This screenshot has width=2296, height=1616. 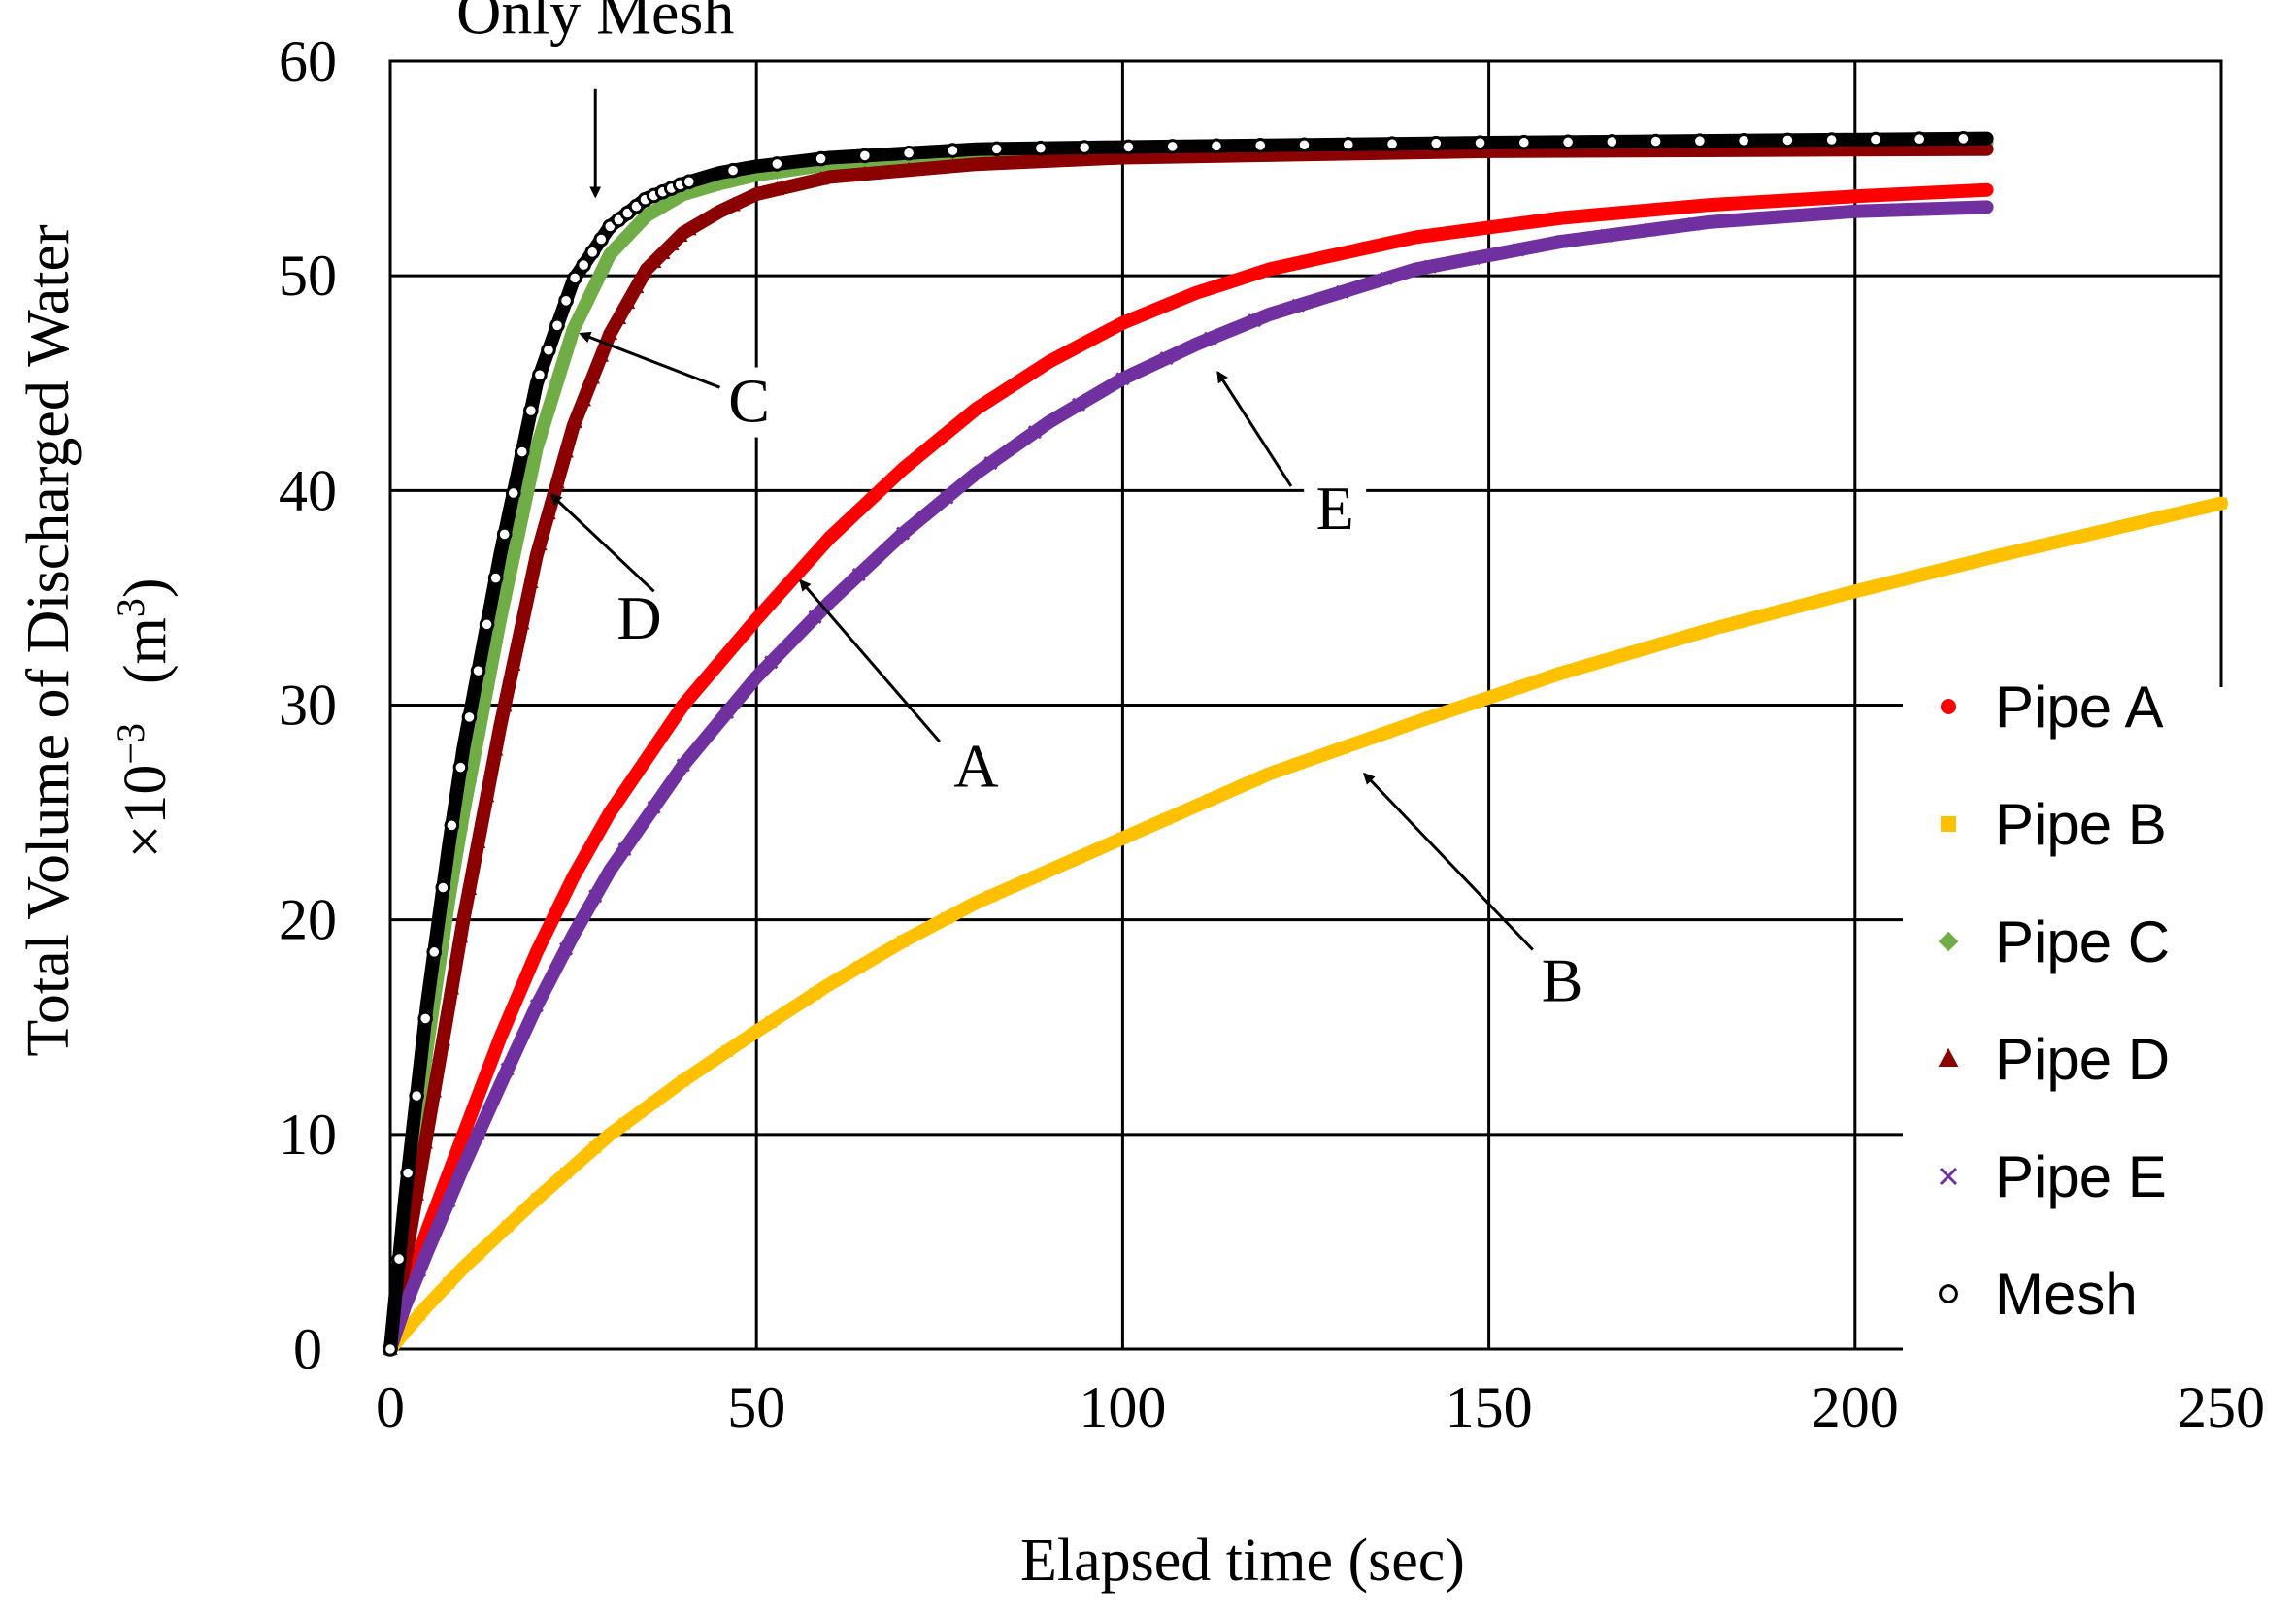 What do you see at coordinates (638, 617) in the screenshot?
I see `annotation-label-d: D` at bounding box center [638, 617].